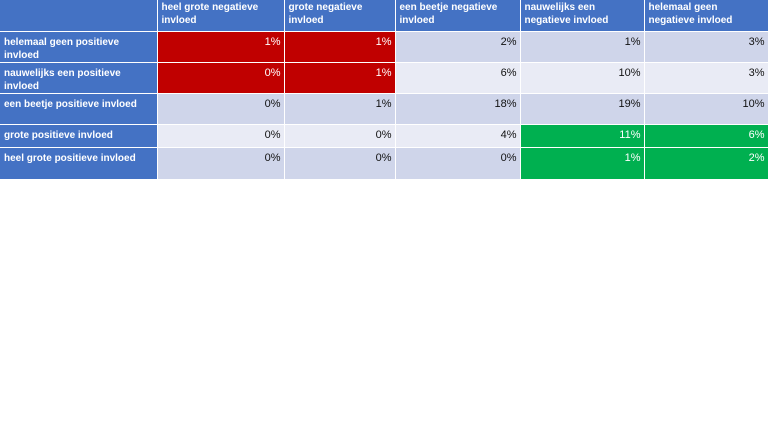  Describe the element at coordinates (458, 15) in the screenshot. I see `column-header: een beetje negatieve invloed` at that location.